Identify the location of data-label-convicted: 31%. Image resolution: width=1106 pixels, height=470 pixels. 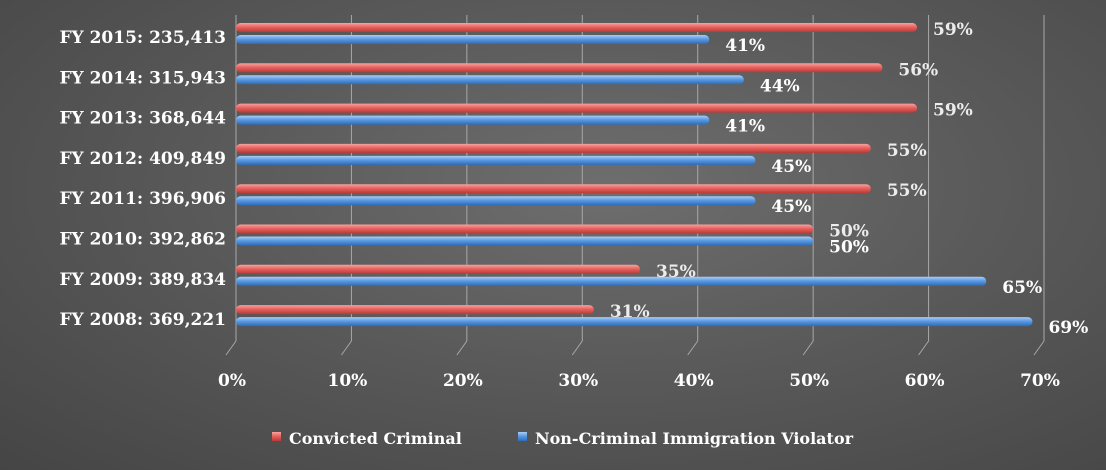
(630, 312).